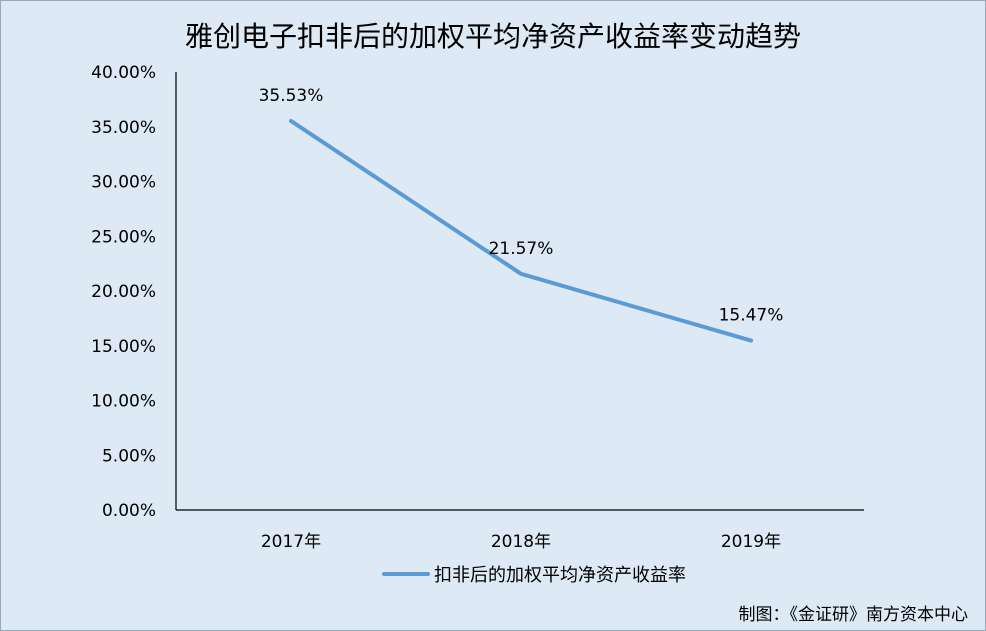 This screenshot has height=631, width=986. Describe the element at coordinates (123, 128) in the screenshot. I see `y-tick-label: 35.00%` at that location.